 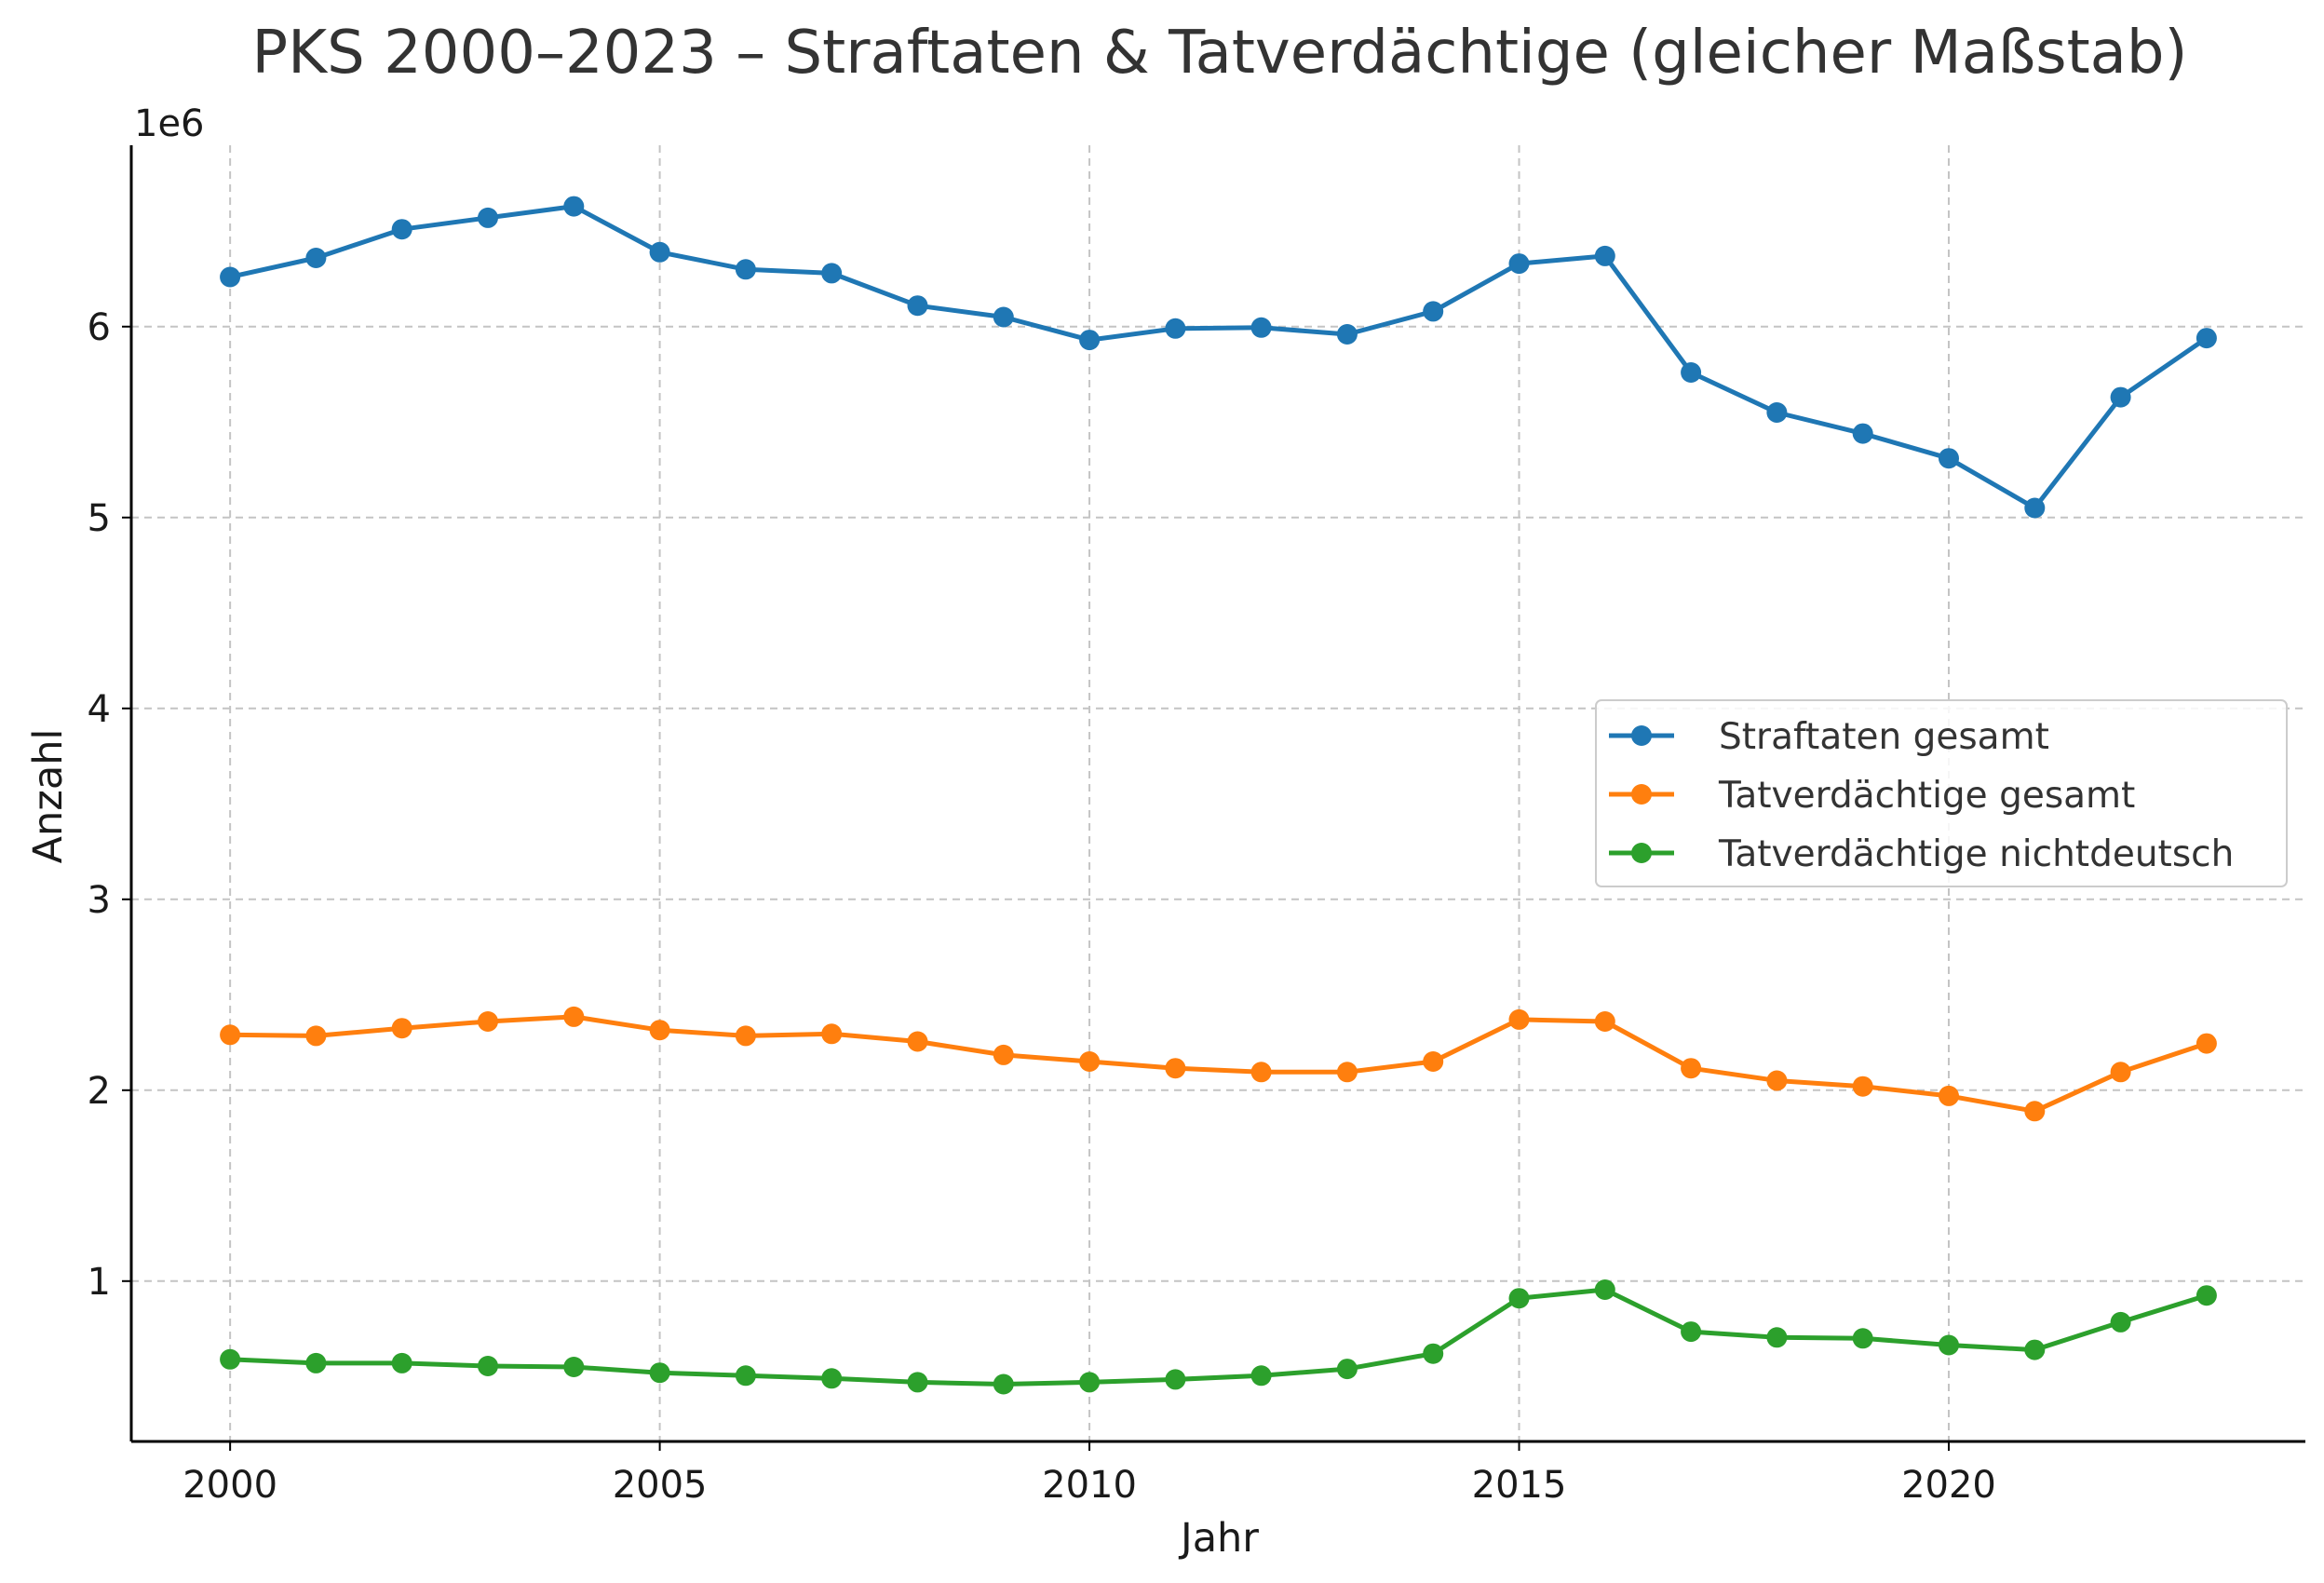 What do you see at coordinates (100, 327) in the screenshot?
I see `y-tick-label: 6` at bounding box center [100, 327].